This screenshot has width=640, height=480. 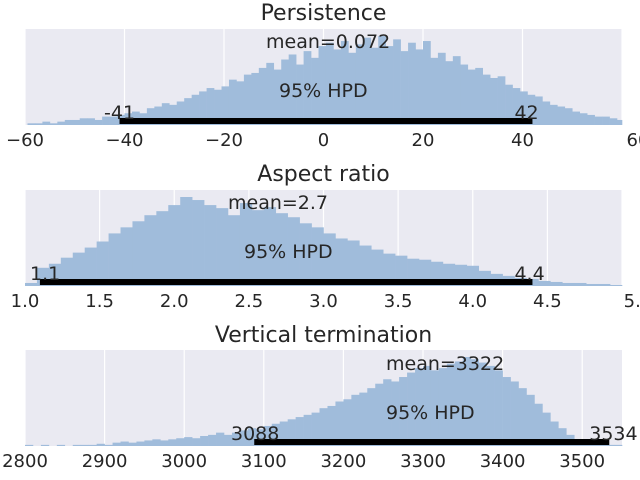 I want to click on vertical-termination-tick-label-6: 3400, so click(x=503, y=461).